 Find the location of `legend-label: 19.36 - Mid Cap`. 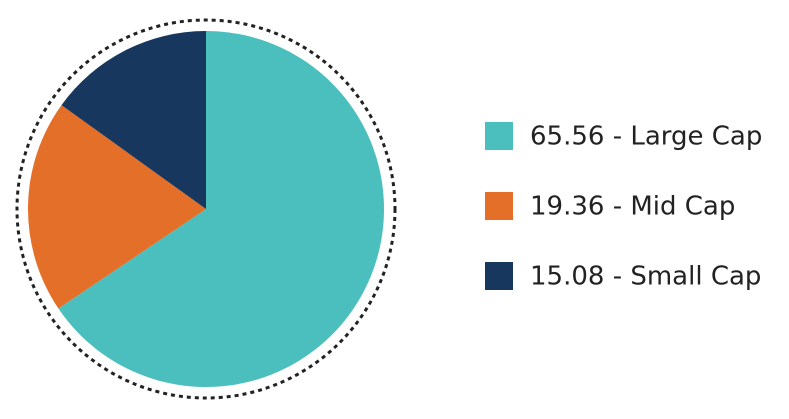

legend-label: 19.36 - Mid Cap is located at coordinates (632, 207).